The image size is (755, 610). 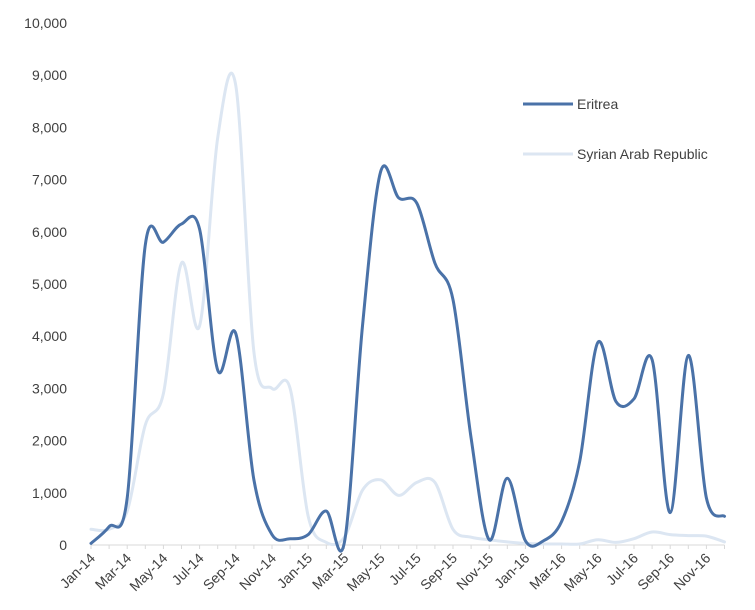 What do you see at coordinates (45, 23) in the screenshot?
I see `y-tick-label: 10,000` at bounding box center [45, 23].